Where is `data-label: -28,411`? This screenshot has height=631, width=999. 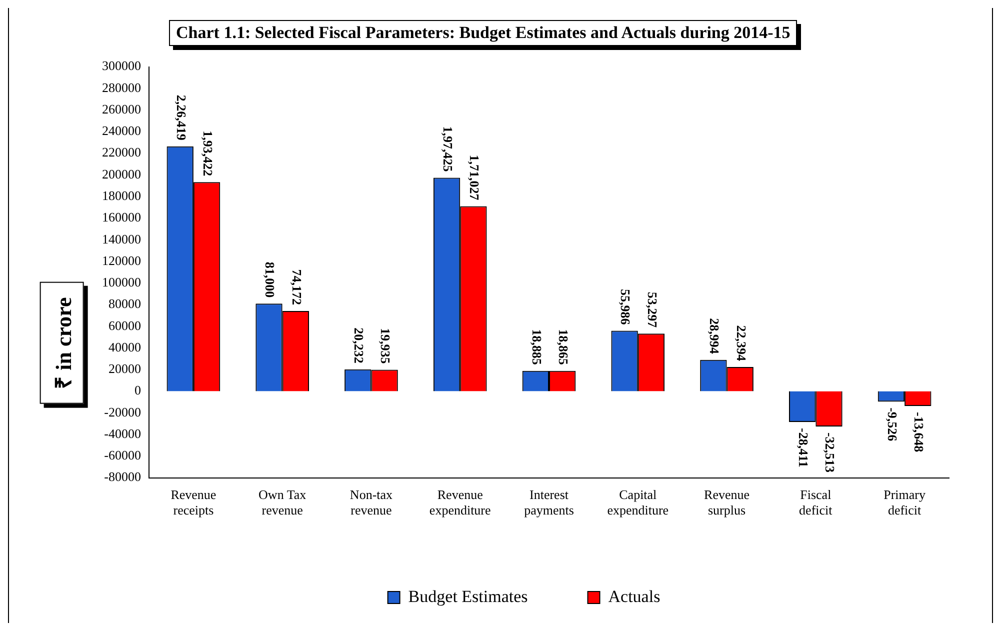
data-label: -28,411 is located at coordinates (803, 448).